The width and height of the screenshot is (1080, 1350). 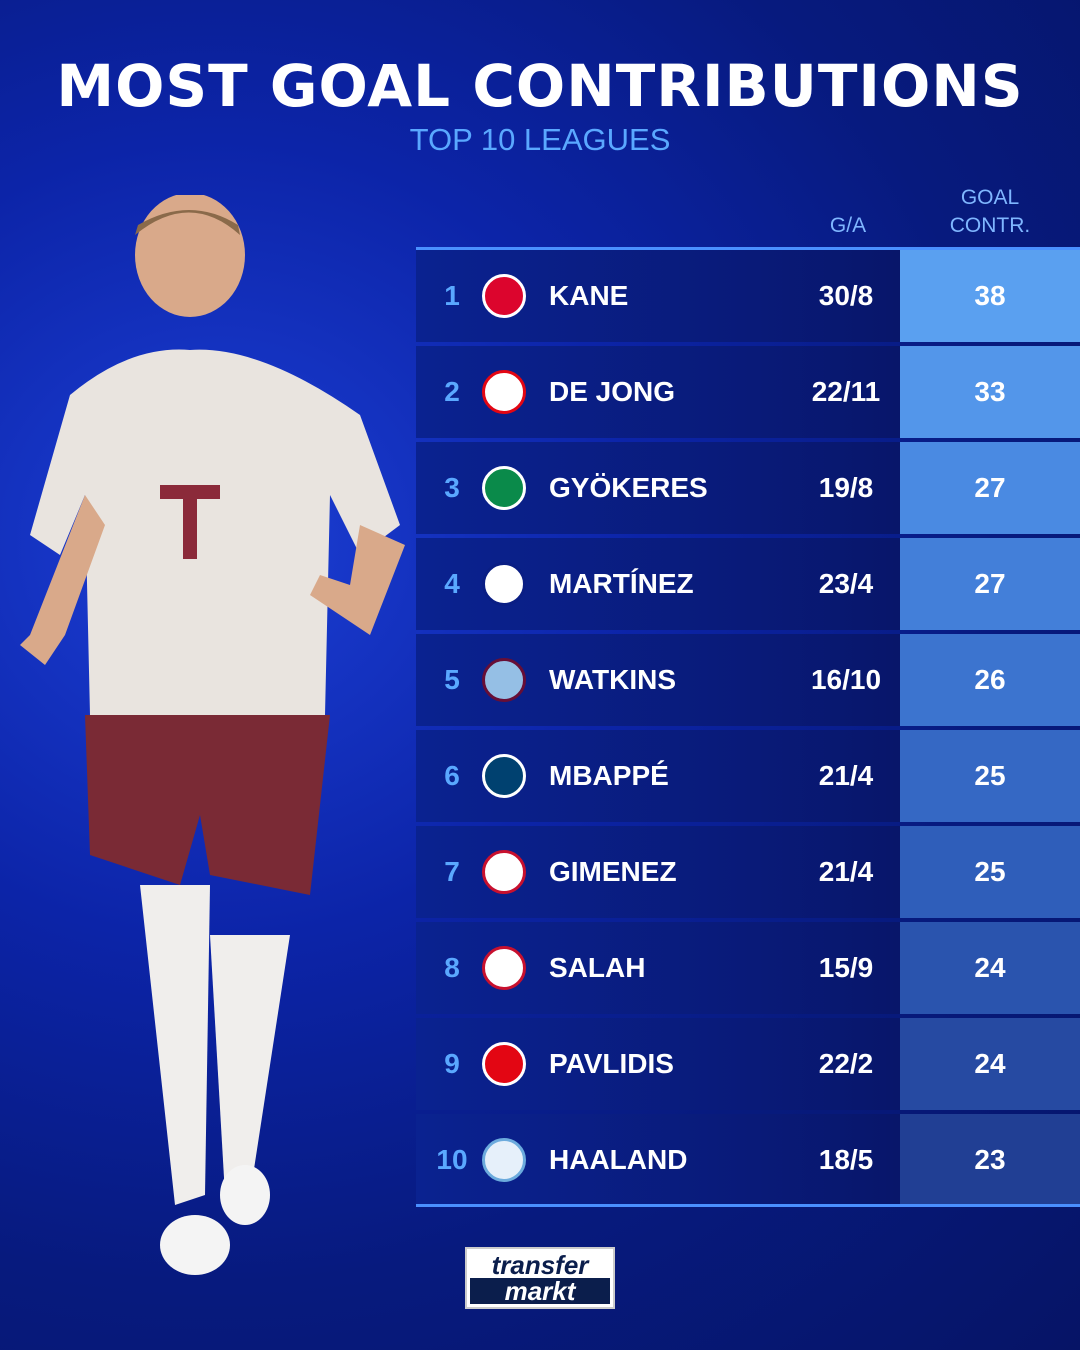 What do you see at coordinates (748, 296) in the screenshot?
I see `table-row: 1 KANE 30/8 38` at bounding box center [748, 296].